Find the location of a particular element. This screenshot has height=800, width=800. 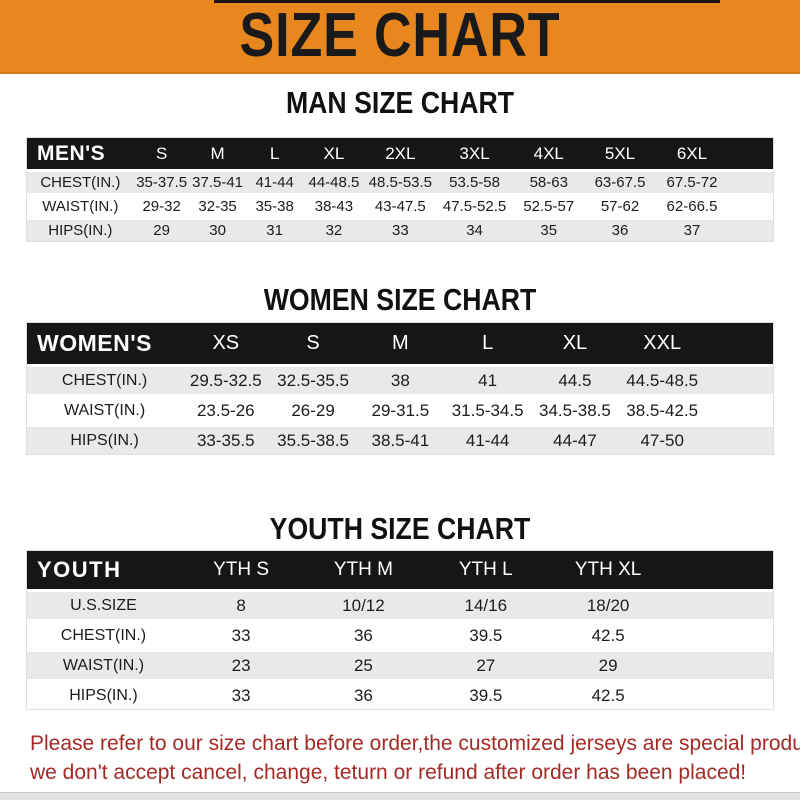

size-value-cell: 29-32 is located at coordinates (161, 205).